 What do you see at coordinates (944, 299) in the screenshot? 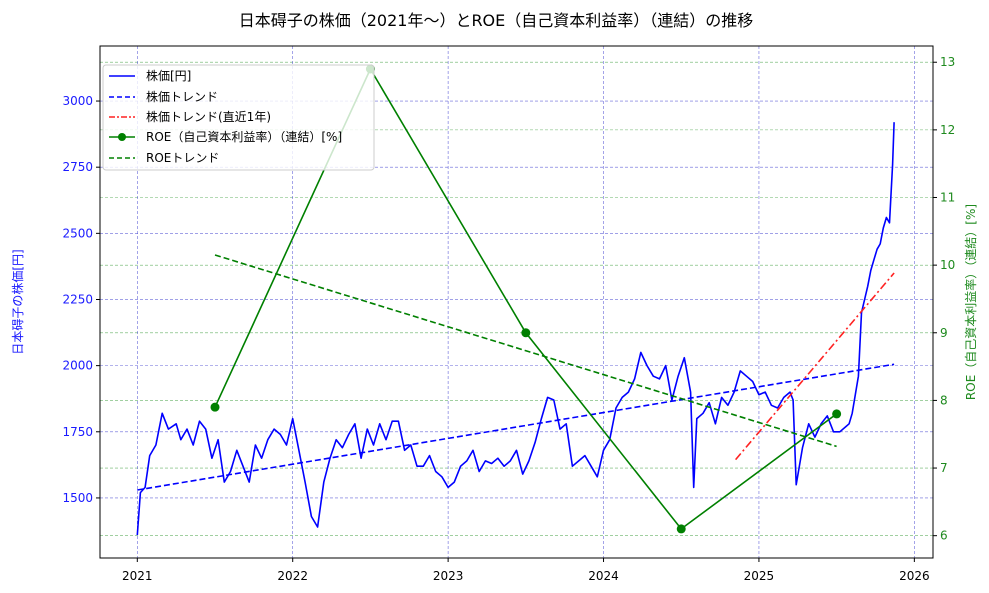
I see `y-axis-right: 6 7 8 9 10 11 12 13` at bounding box center [944, 299].